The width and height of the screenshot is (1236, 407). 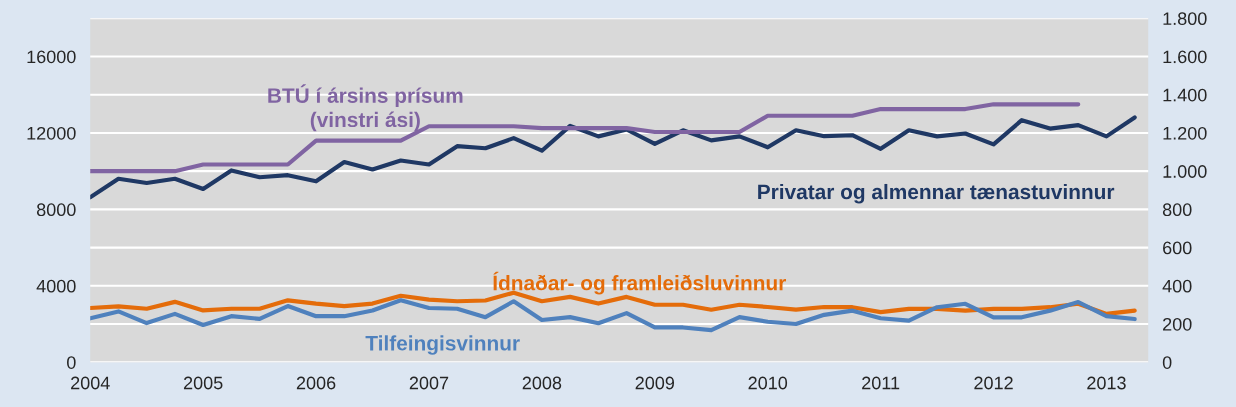 I want to click on series-label: BTÚ í ársins prísum (vinstri ási), so click(x=365, y=108).